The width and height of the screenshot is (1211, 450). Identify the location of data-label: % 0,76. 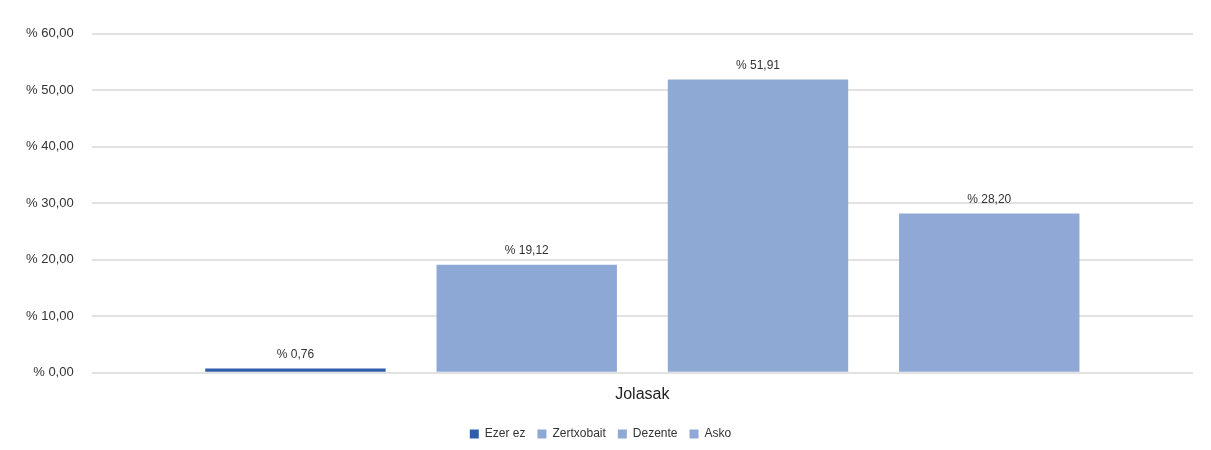
(295, 353).